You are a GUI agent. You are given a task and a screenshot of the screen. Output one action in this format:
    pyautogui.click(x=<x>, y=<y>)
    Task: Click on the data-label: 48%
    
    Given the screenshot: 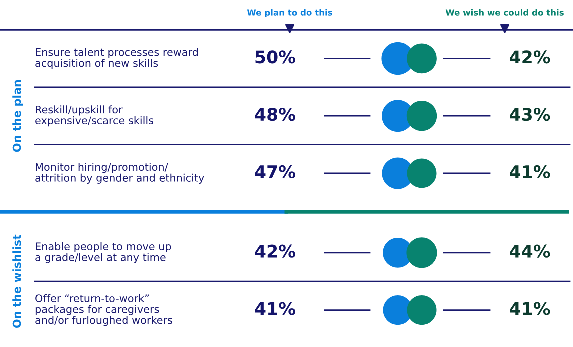 What is the action you would take?
    pyautogui.click(x=275, y=115)
    